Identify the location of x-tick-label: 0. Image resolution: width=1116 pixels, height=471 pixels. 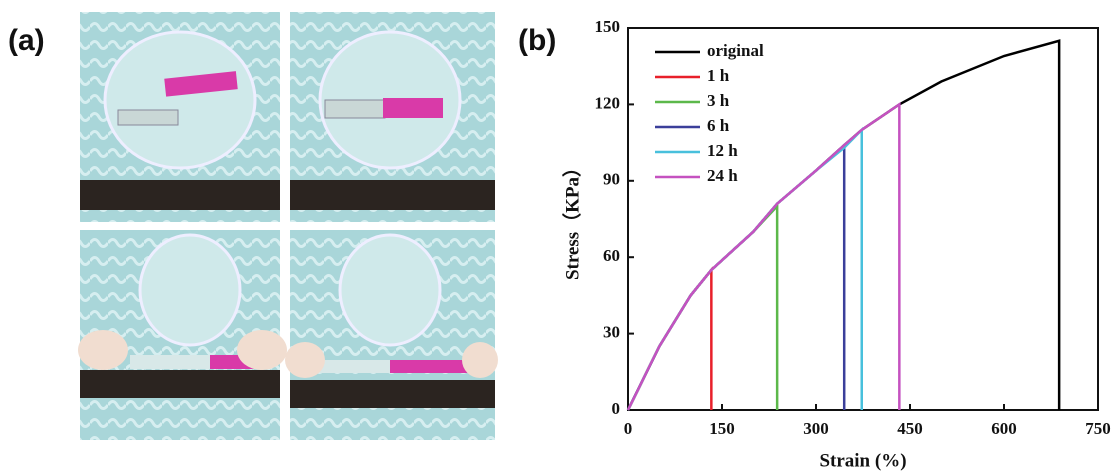
(628, 428).